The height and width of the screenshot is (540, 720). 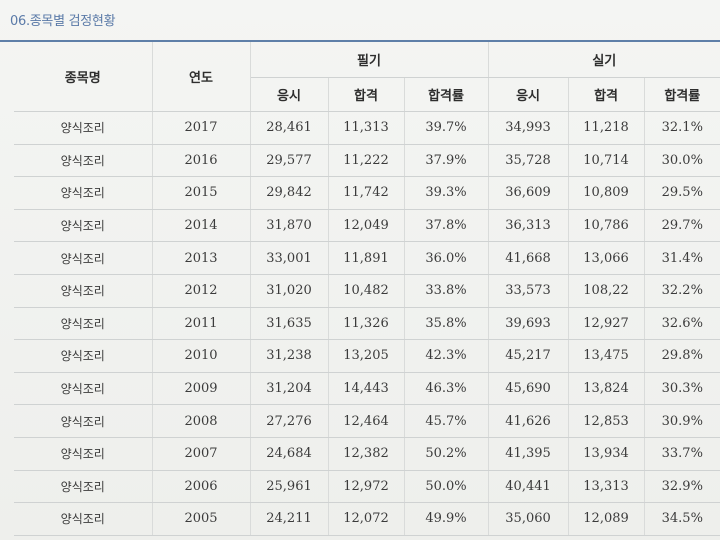 I want to click on written-passed-cell: 11,222, so click(x=366, y=161).